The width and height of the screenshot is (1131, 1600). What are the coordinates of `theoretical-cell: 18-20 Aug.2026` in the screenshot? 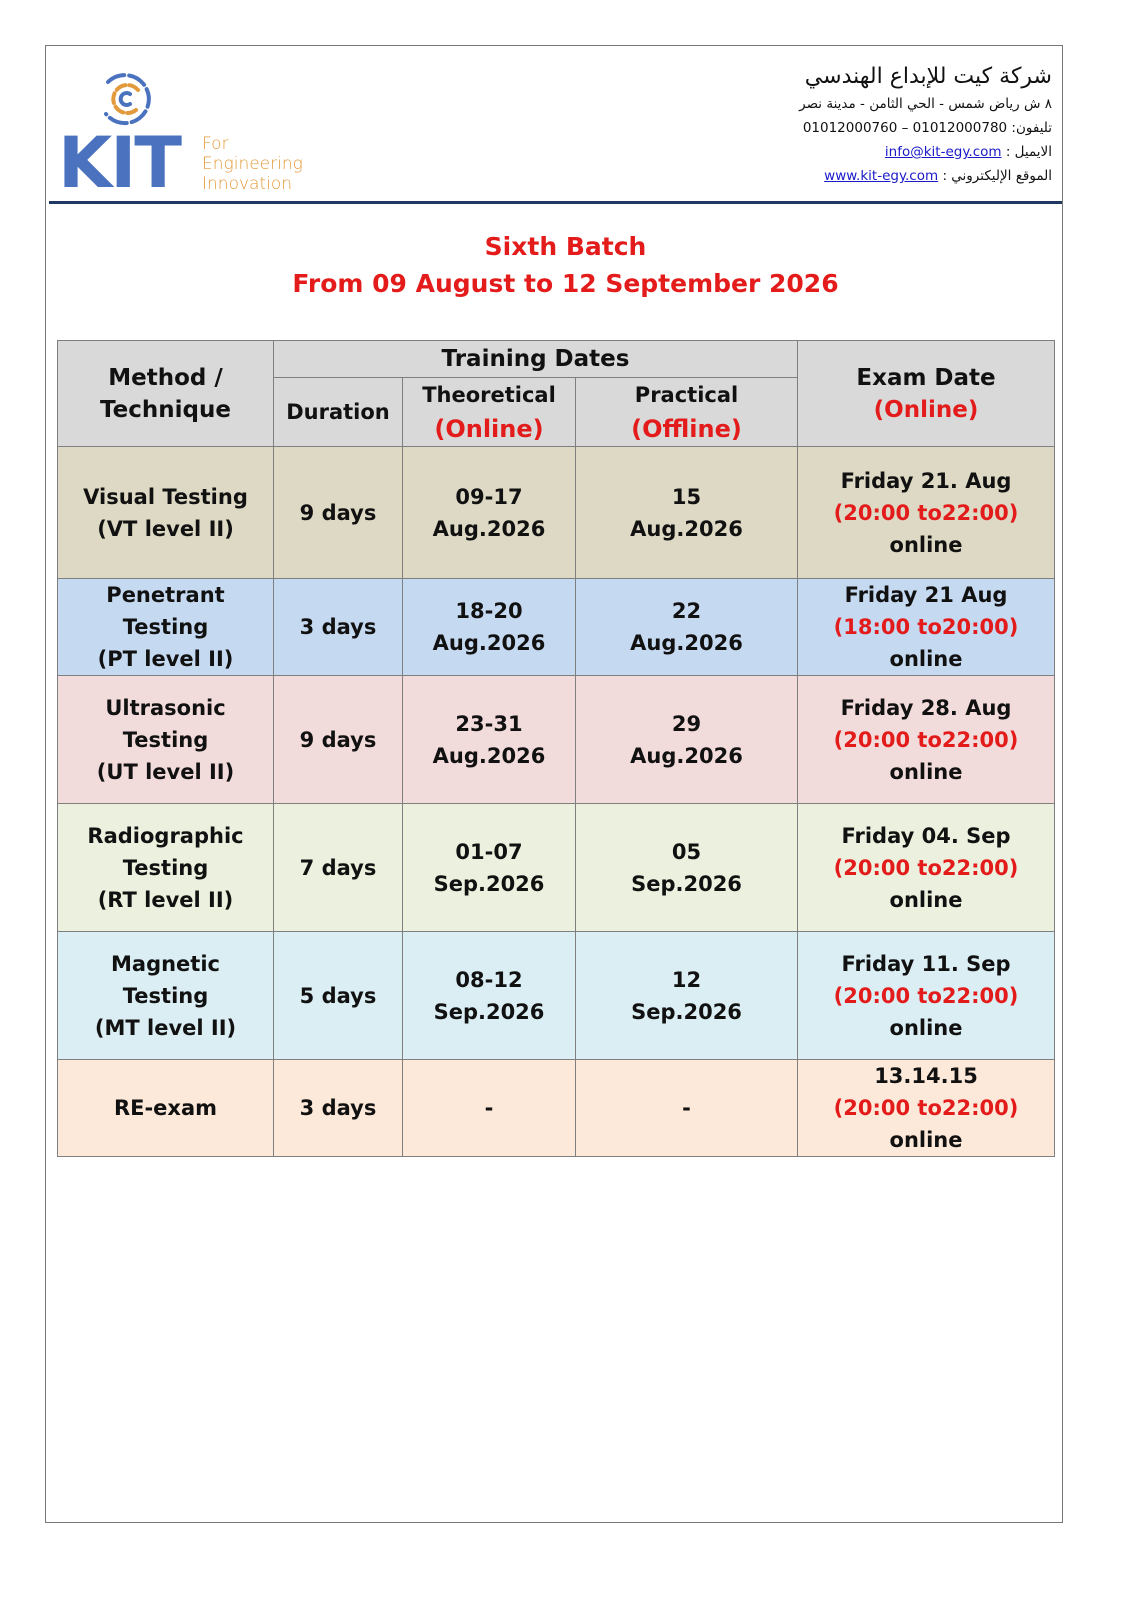 It's located at (489, 627).